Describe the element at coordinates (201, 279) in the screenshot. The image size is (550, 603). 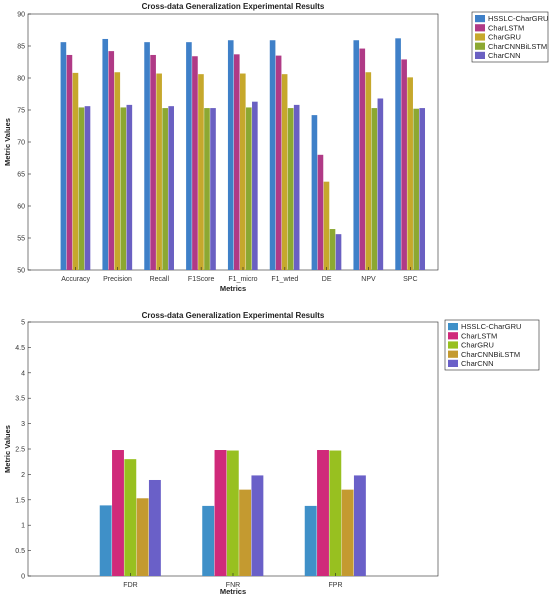
I see `chart1-xtick-label: F1Score` at that location.